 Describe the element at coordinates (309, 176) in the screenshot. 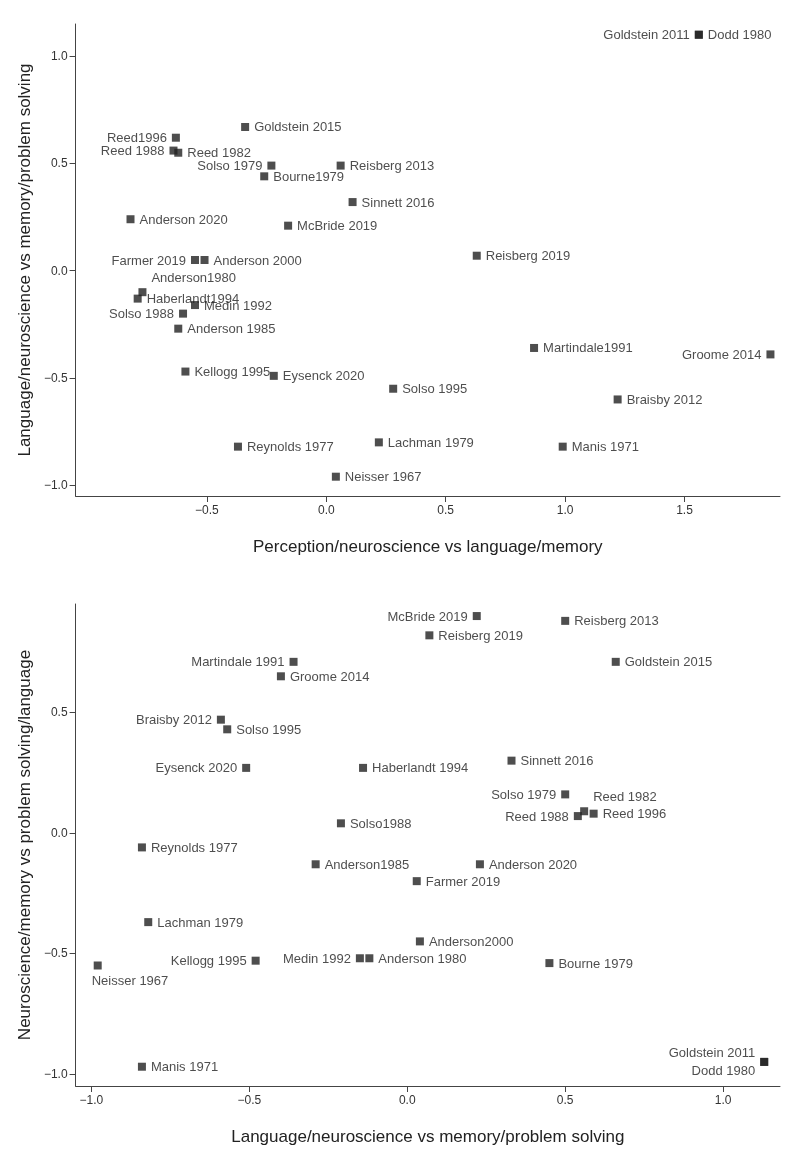

I see `data-label: Bourne1979` at that location.